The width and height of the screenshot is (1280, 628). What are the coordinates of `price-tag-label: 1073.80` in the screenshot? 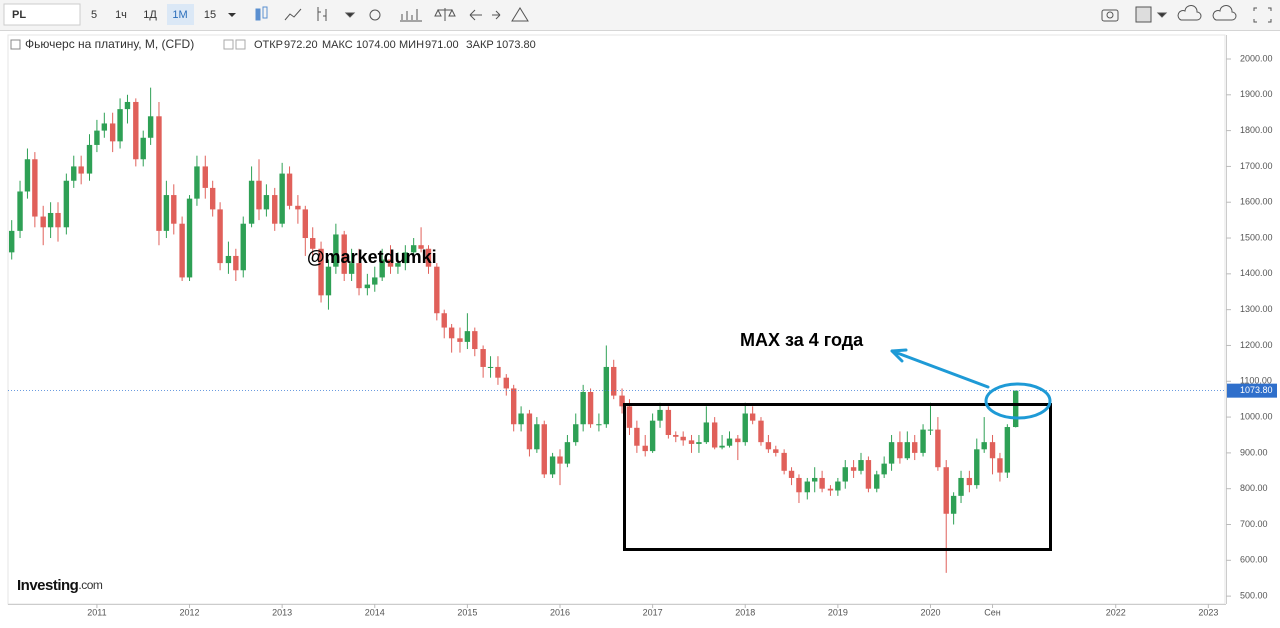 It's located at (1256, 390).